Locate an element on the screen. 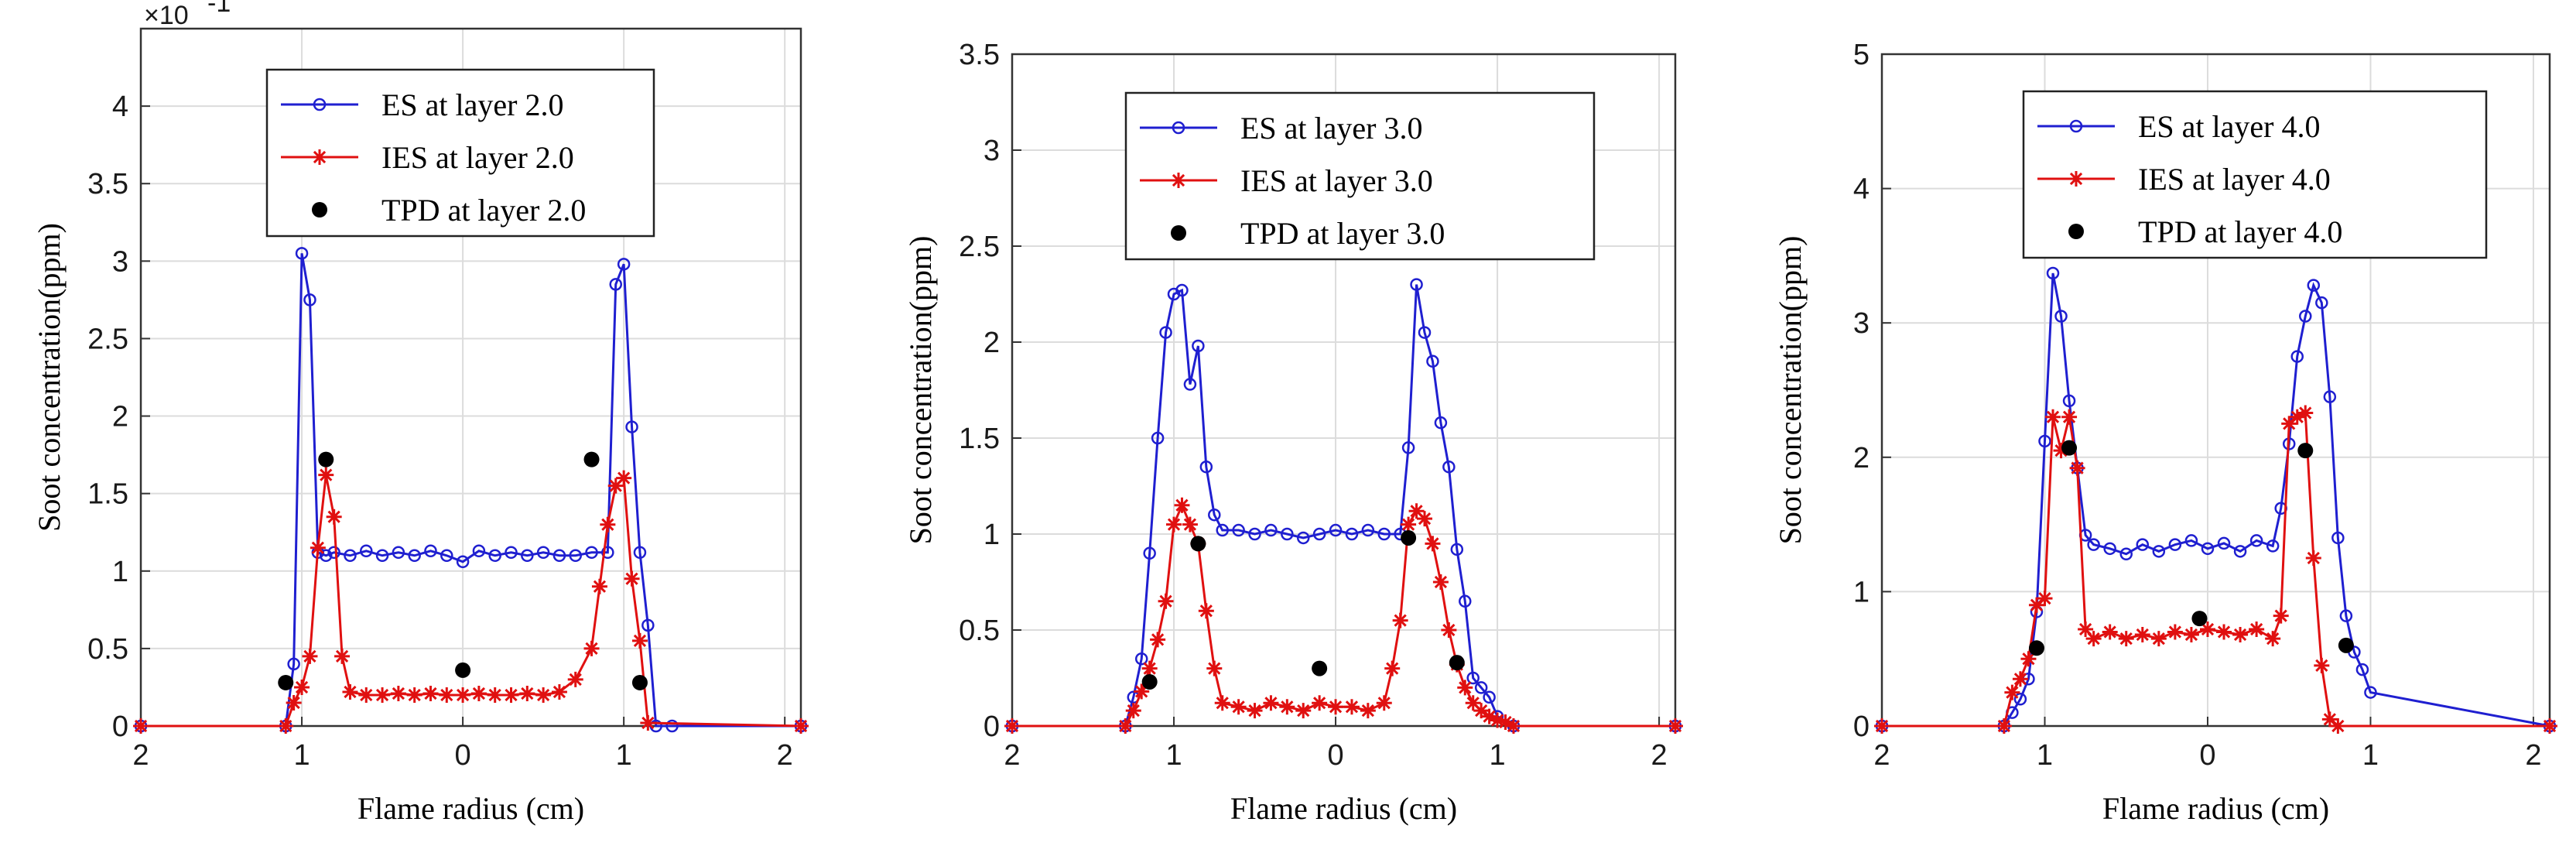 The width and height of the screenshot is (2576, 863). legend-label: ES at layer 2.0 is located at coordinates (472, 104).